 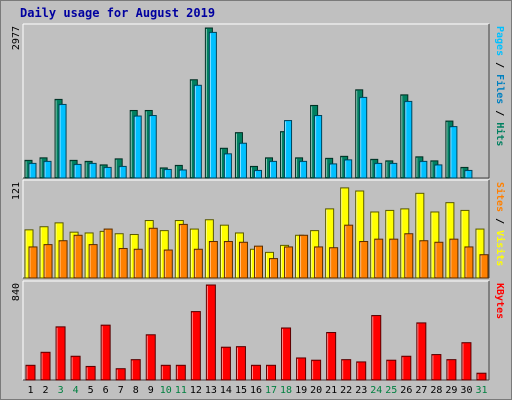 I want to click on x-tick-label-22: 22, so click(x=346, y=390).